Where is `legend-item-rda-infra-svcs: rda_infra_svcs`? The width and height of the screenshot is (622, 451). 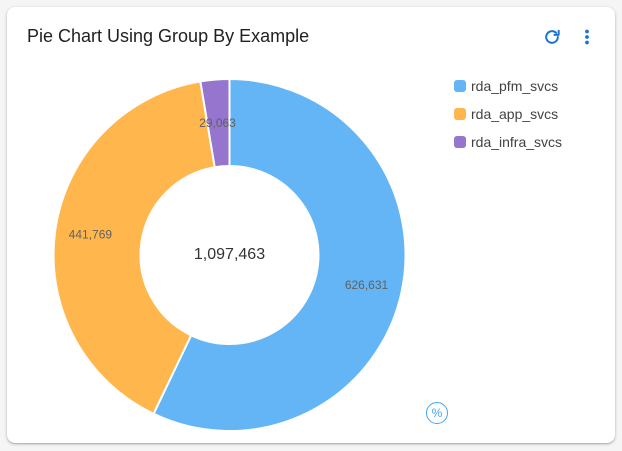
legend-item-rda-infra-svcs: rda_infra_svcs is located at coordinates (508, 142).